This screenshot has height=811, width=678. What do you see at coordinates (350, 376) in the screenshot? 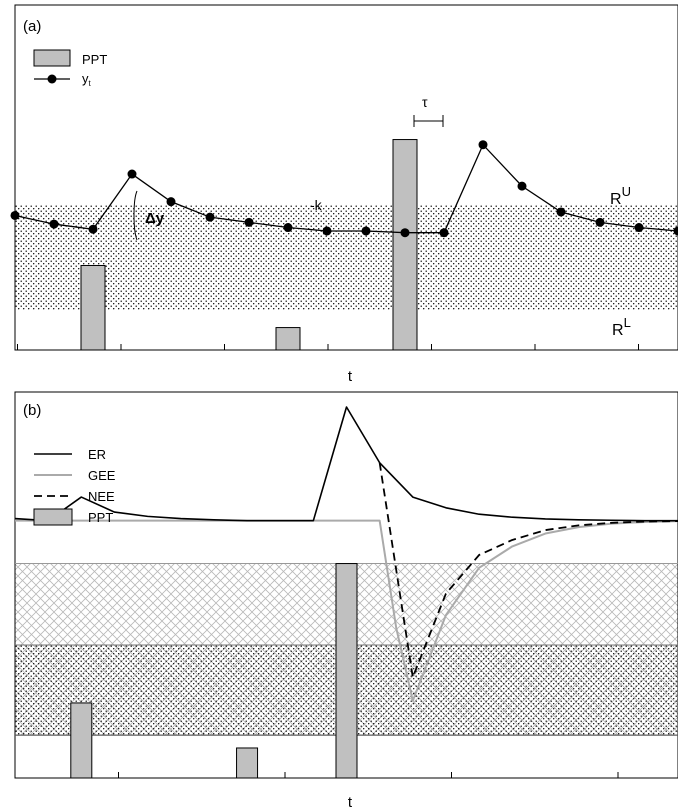
I see `panel-a-x-axis-label: t` at bounding box center [350, 376].